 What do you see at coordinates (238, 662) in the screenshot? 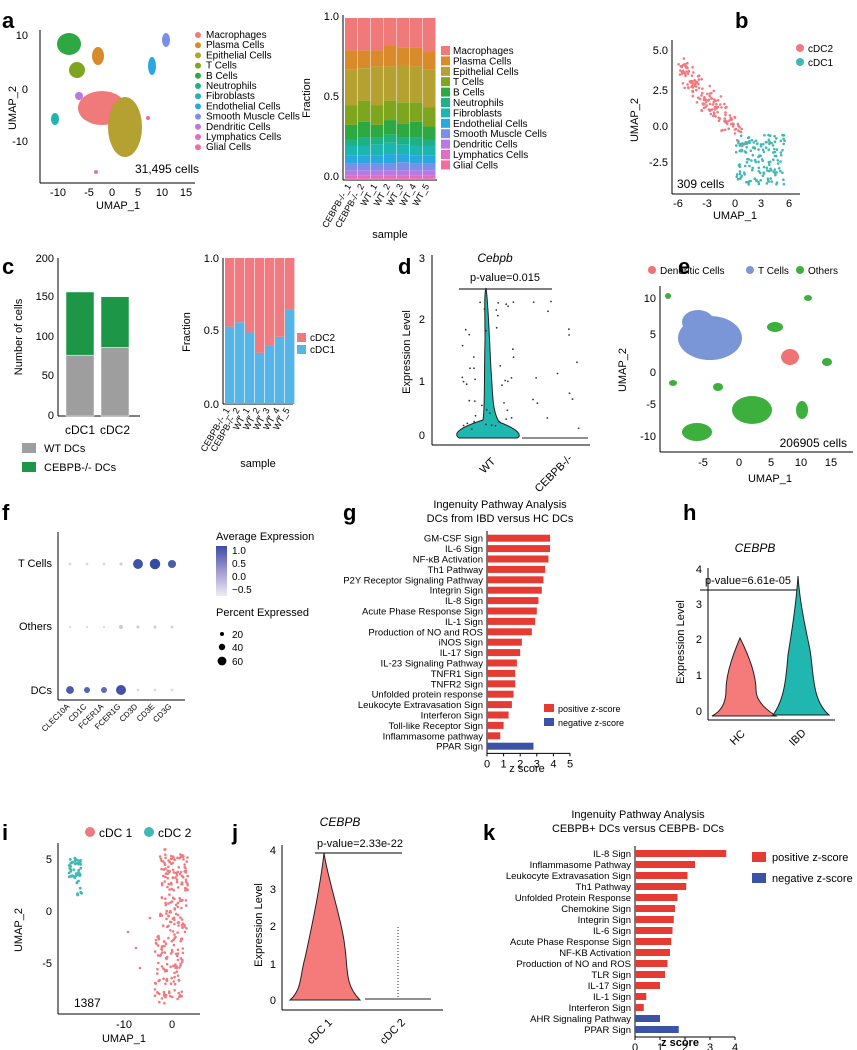
I see `f-pct-tick: 60` at bounding box center [238, 662].